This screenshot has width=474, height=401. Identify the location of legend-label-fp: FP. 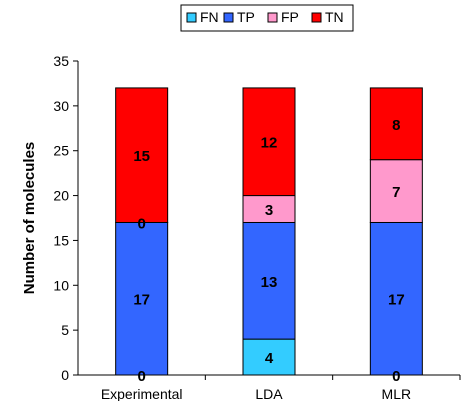
(290, 17).